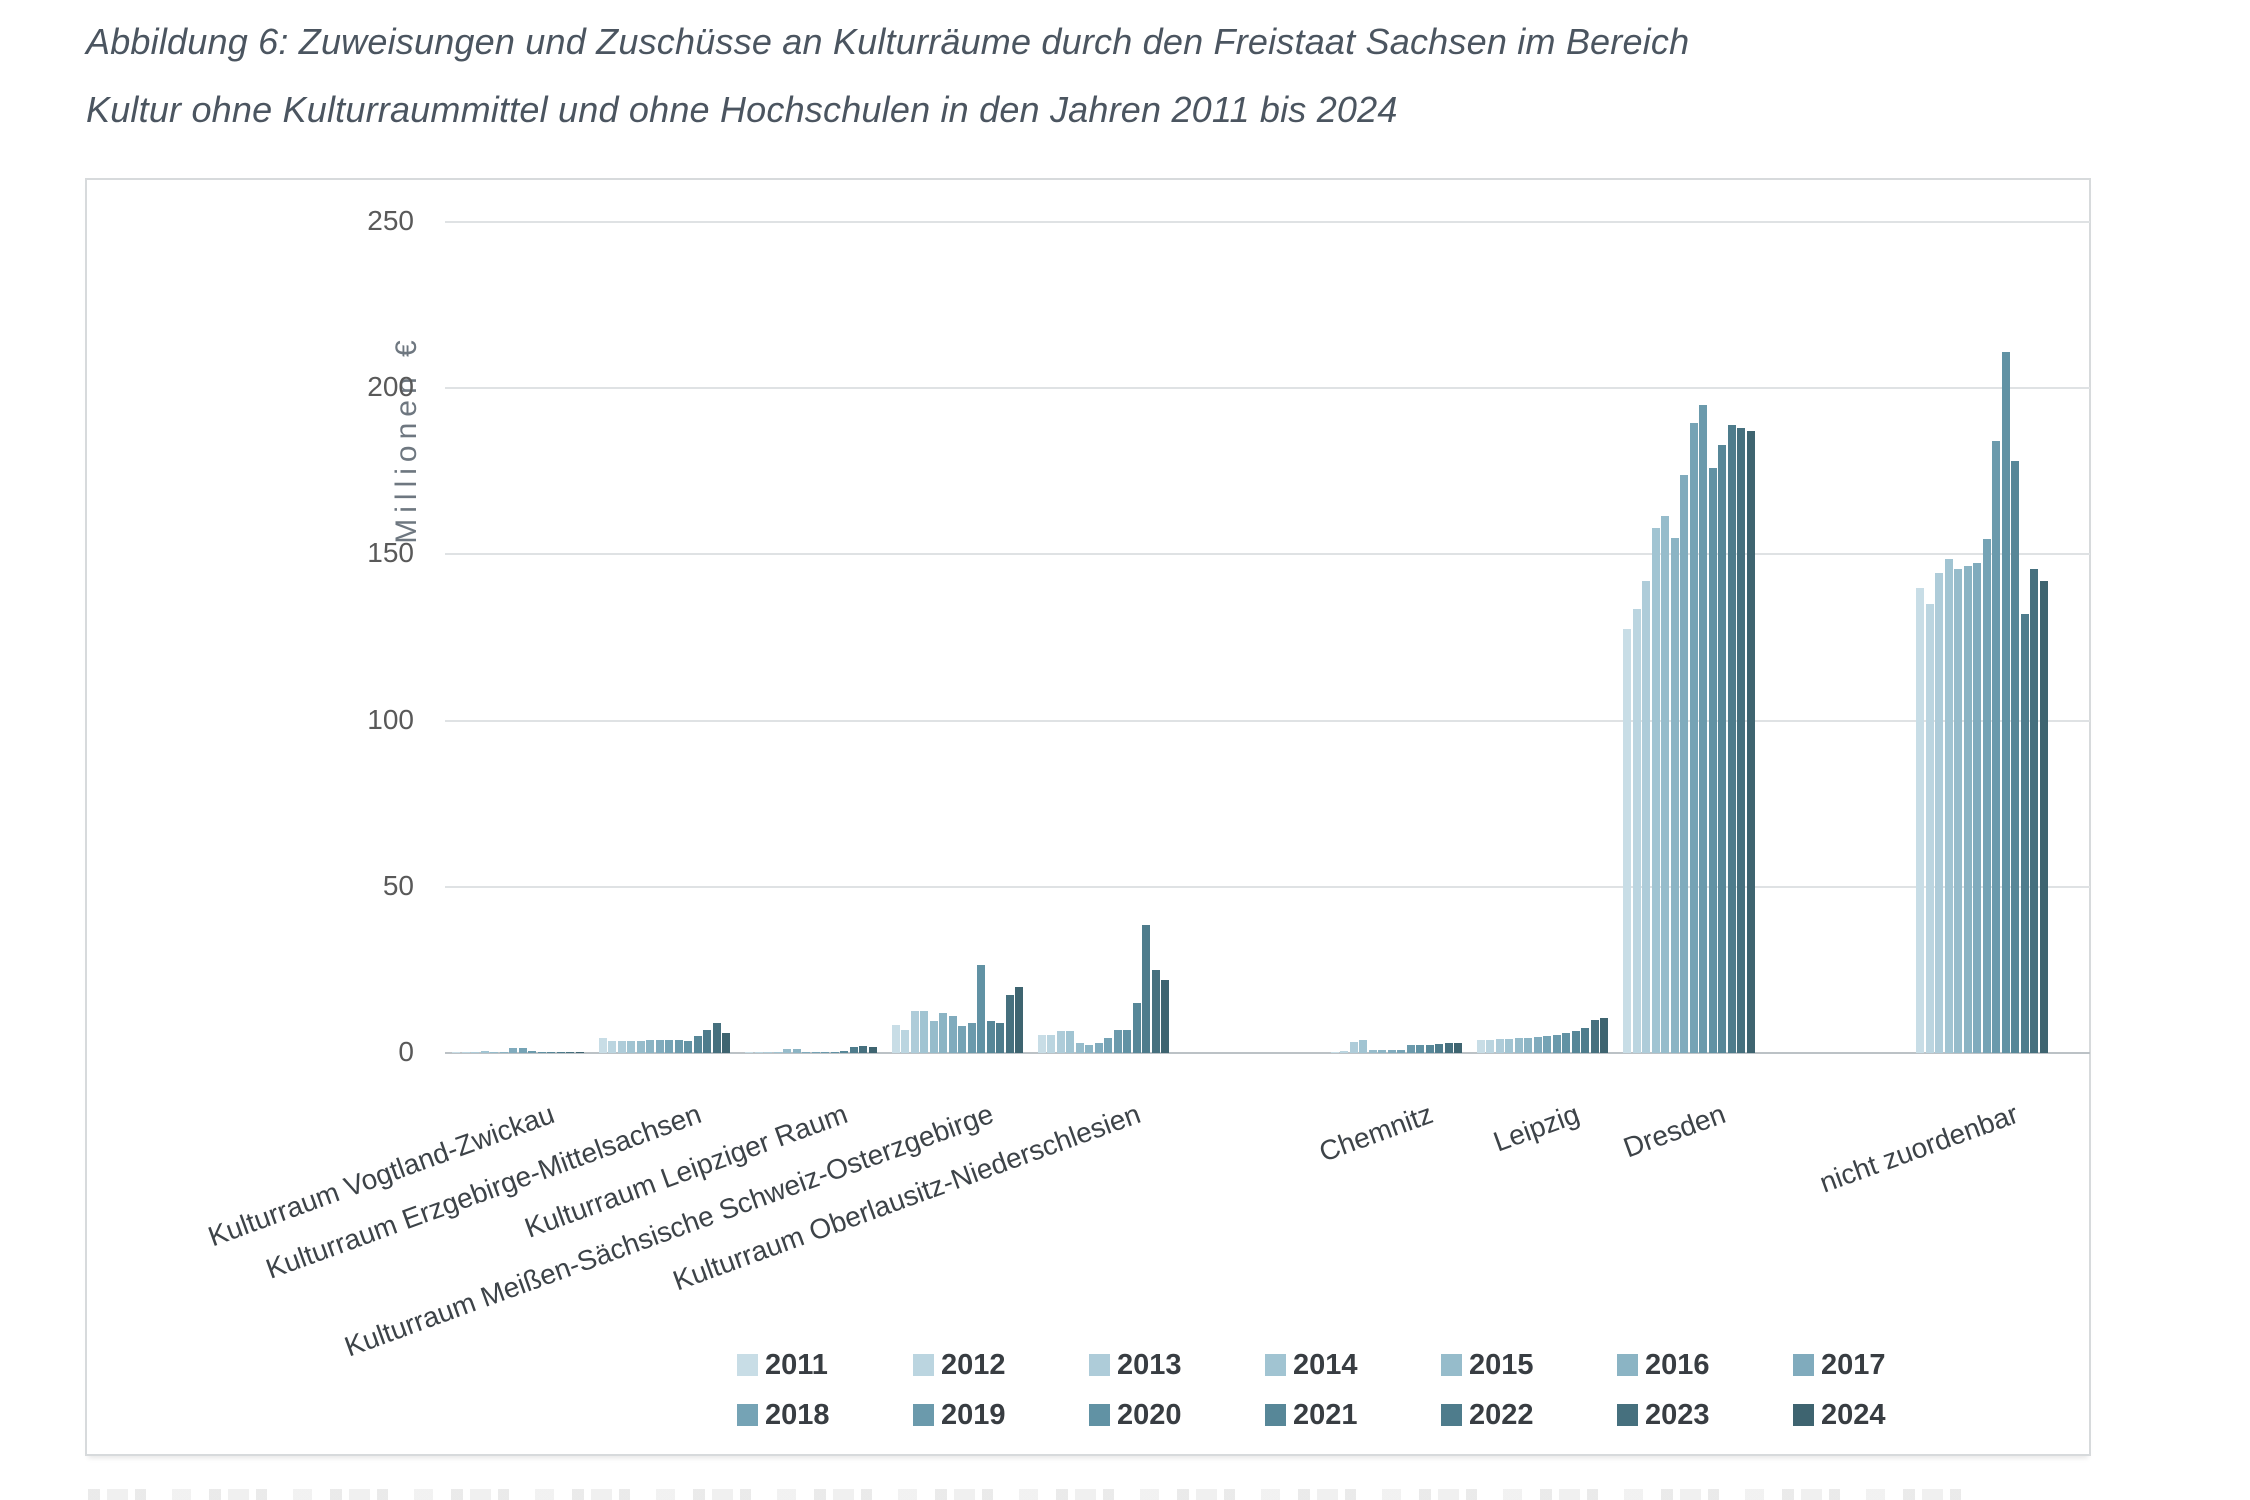 The width and height of the screenshot is (2250, 1500). I want to click on y-tick-200: 200, so click(390, 387).